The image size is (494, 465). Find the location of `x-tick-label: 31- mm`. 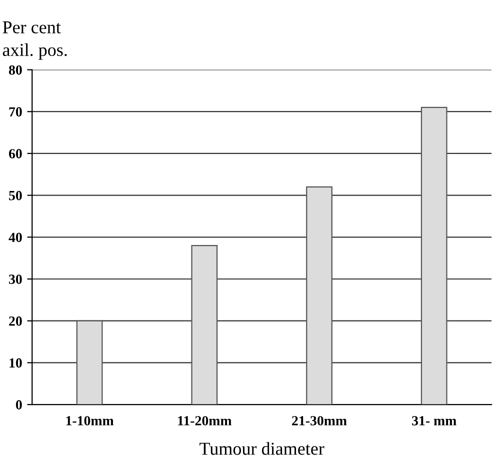

x-tick-label: 31- mm is located at coordinates (434, 421).